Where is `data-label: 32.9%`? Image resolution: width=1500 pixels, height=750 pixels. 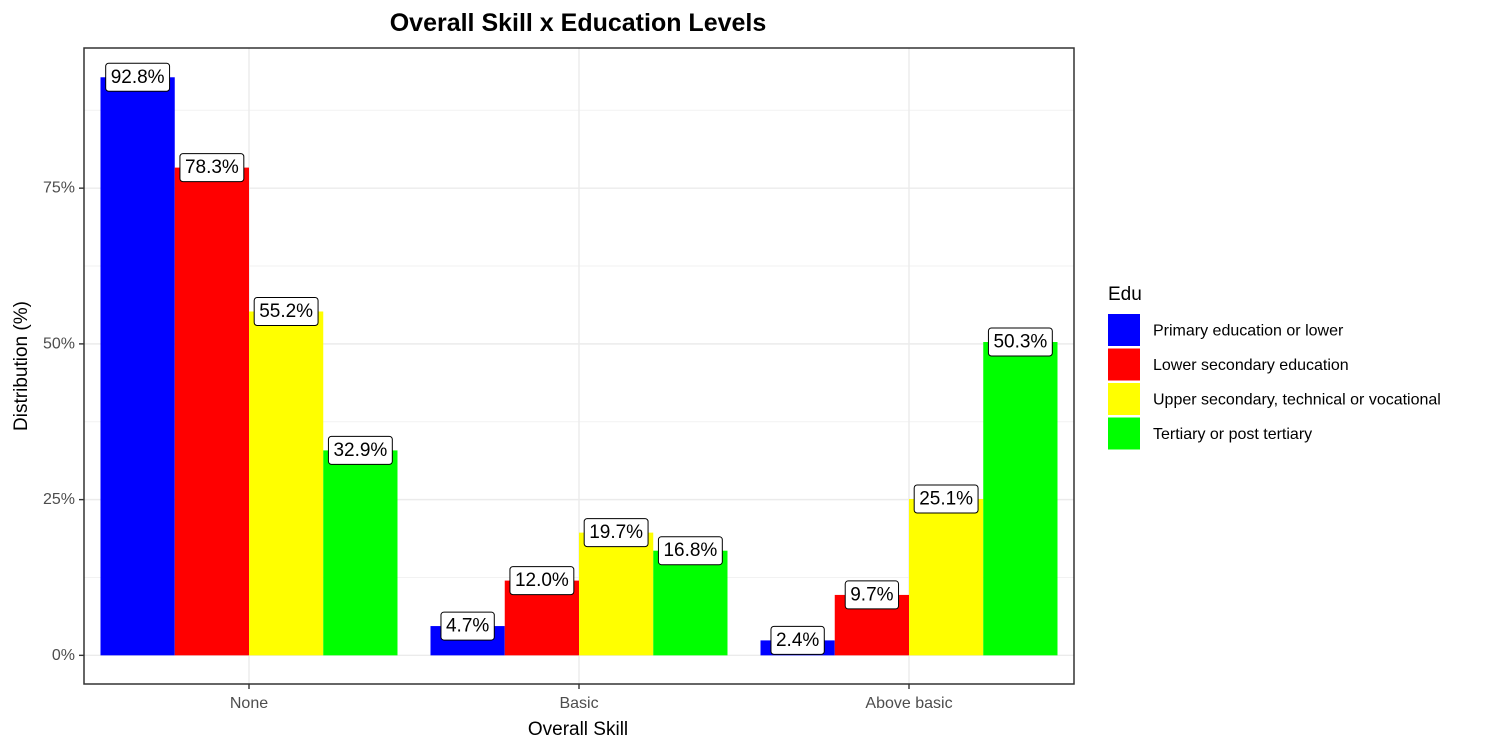
data-label: 32.9% is located at coordinates (360, 450).